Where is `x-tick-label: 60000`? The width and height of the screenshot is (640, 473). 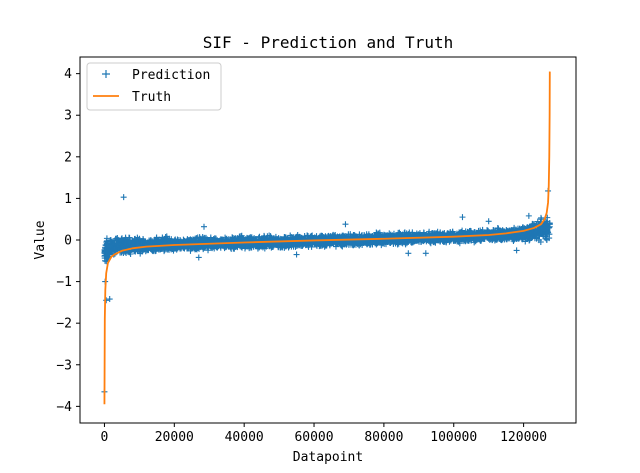
x-tick-label: 60000 is located at coordinates (313, 437).